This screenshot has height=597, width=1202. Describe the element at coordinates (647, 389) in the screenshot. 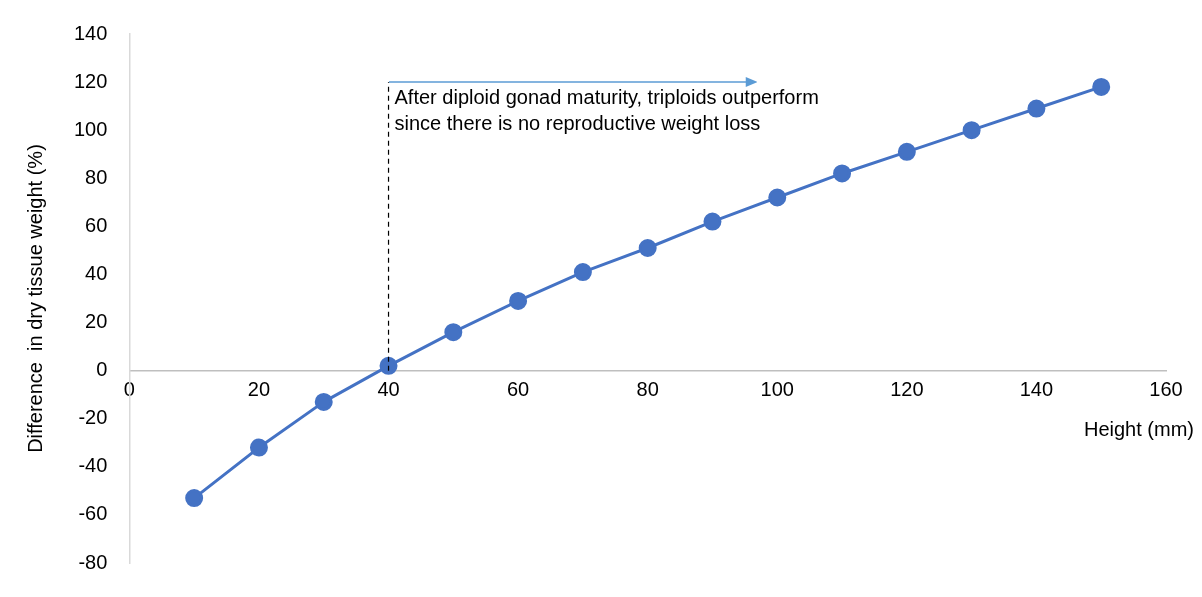

I see `x-tick-label: 80` at that location.